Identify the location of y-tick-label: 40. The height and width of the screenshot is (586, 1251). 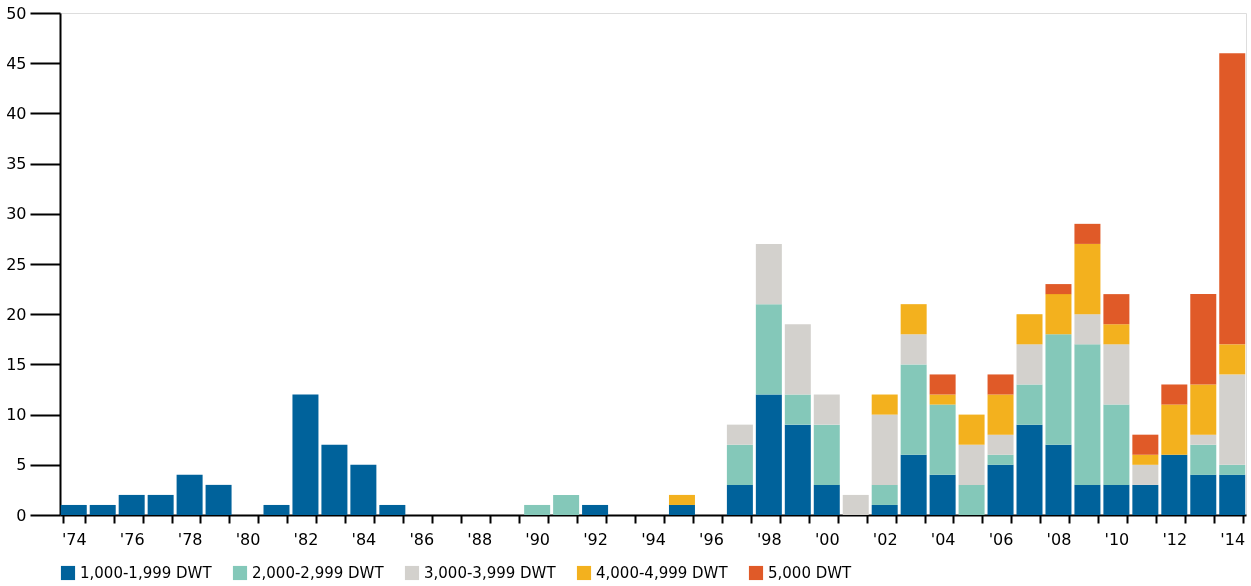
(16, 113).